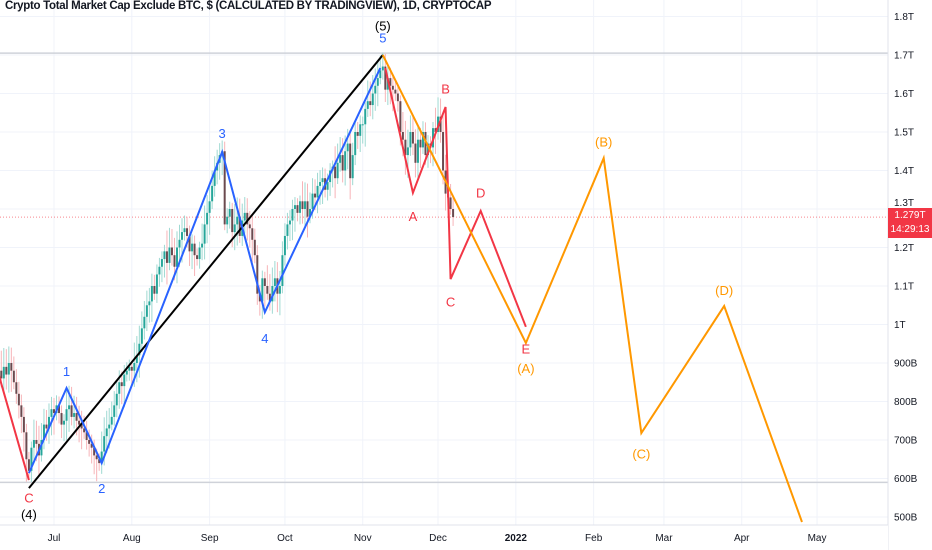 This screenshot has width=932, height=550. I want to click on time-tick-label: May, so click(817, 538).